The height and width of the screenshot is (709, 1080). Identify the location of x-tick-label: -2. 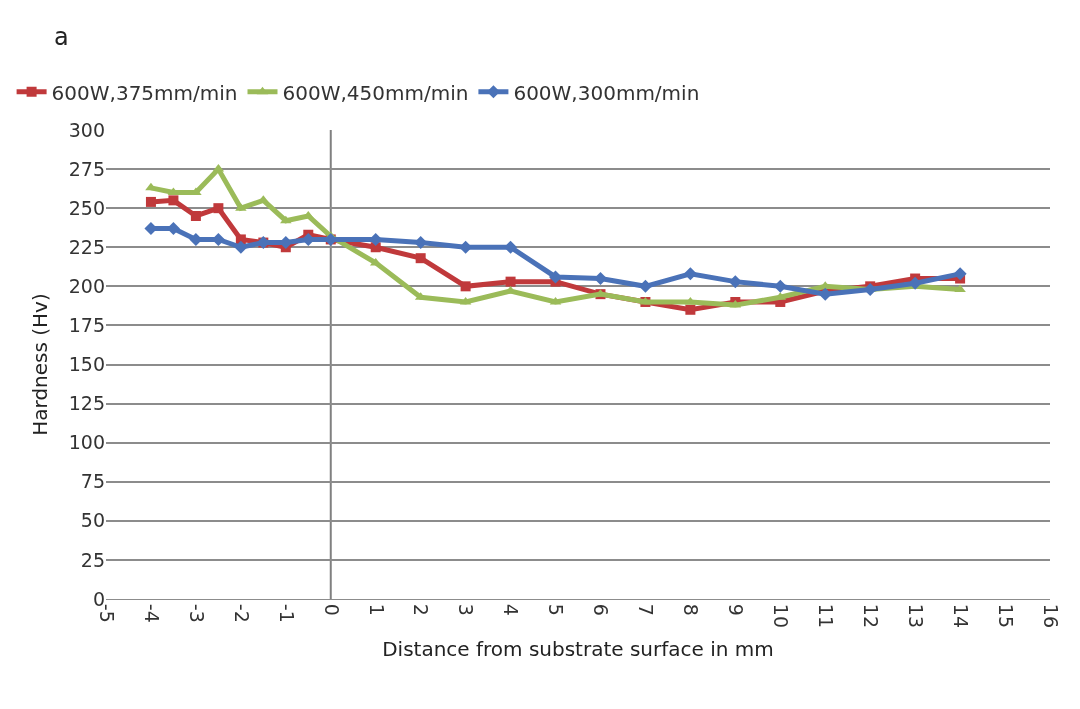
(241, 613).